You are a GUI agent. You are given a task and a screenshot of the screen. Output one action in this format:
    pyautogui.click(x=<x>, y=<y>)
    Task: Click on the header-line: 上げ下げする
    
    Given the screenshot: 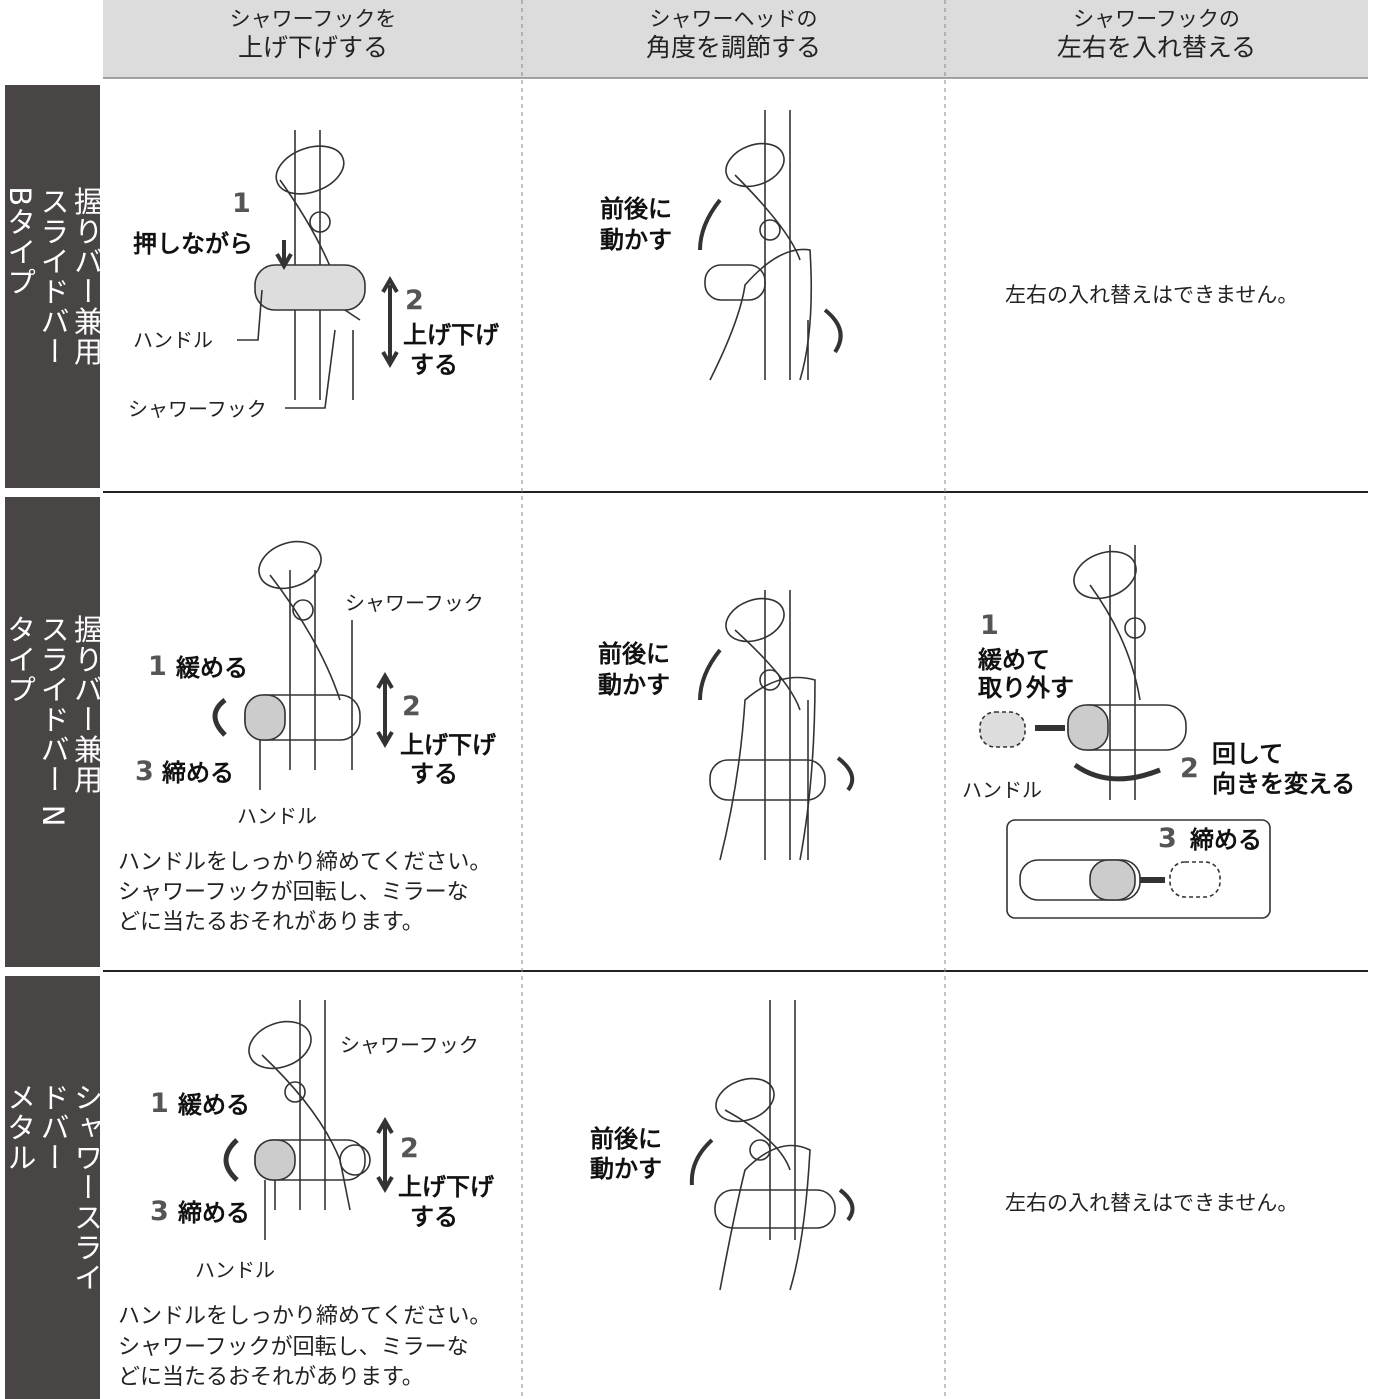 What is the action you would take?
    pyautogui.click(x=312, y=48)
    